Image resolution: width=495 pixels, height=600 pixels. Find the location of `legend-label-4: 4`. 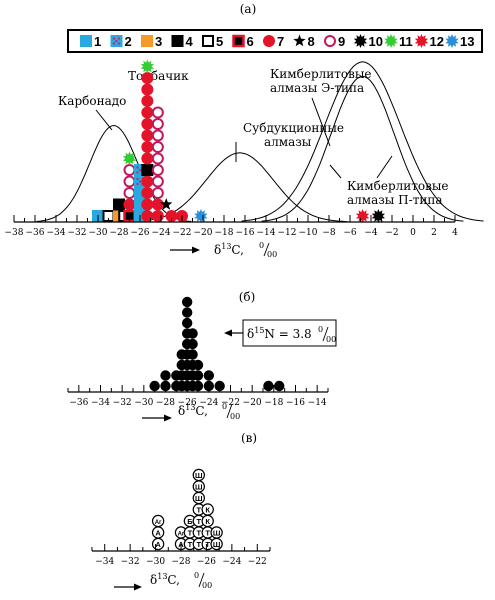

legend-label-4: 4 is located at coordinates (190, 41).